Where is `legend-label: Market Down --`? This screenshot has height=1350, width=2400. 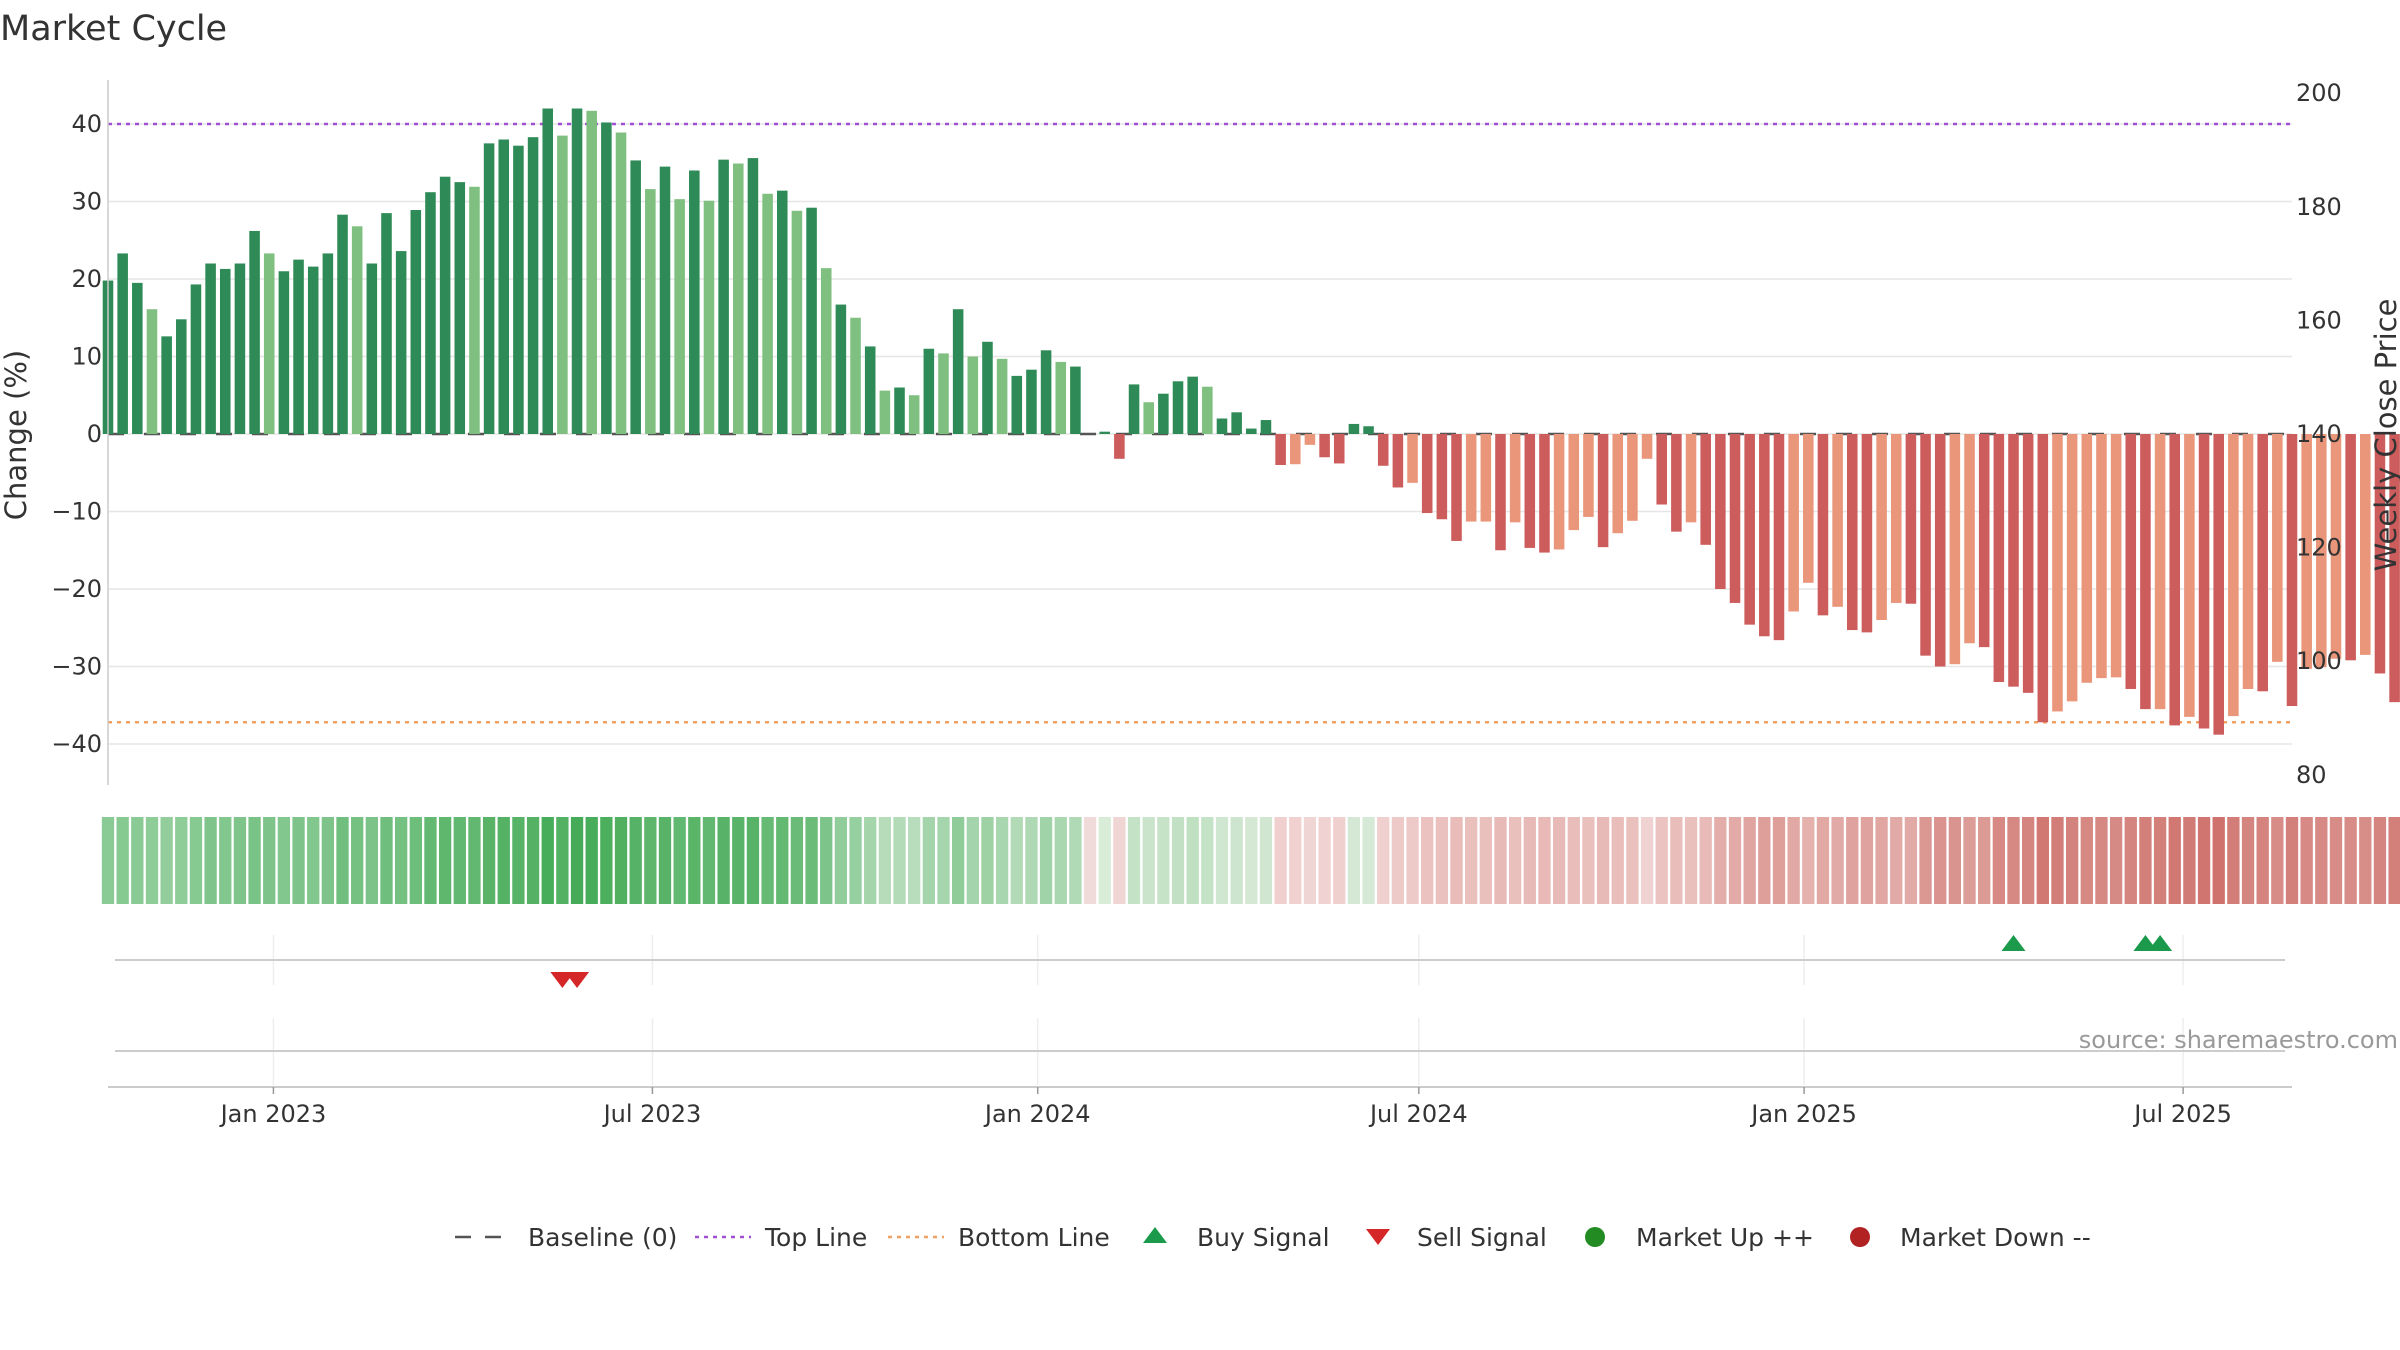 legend-label: Market Down -- is located at coordinates (1995, 1237).